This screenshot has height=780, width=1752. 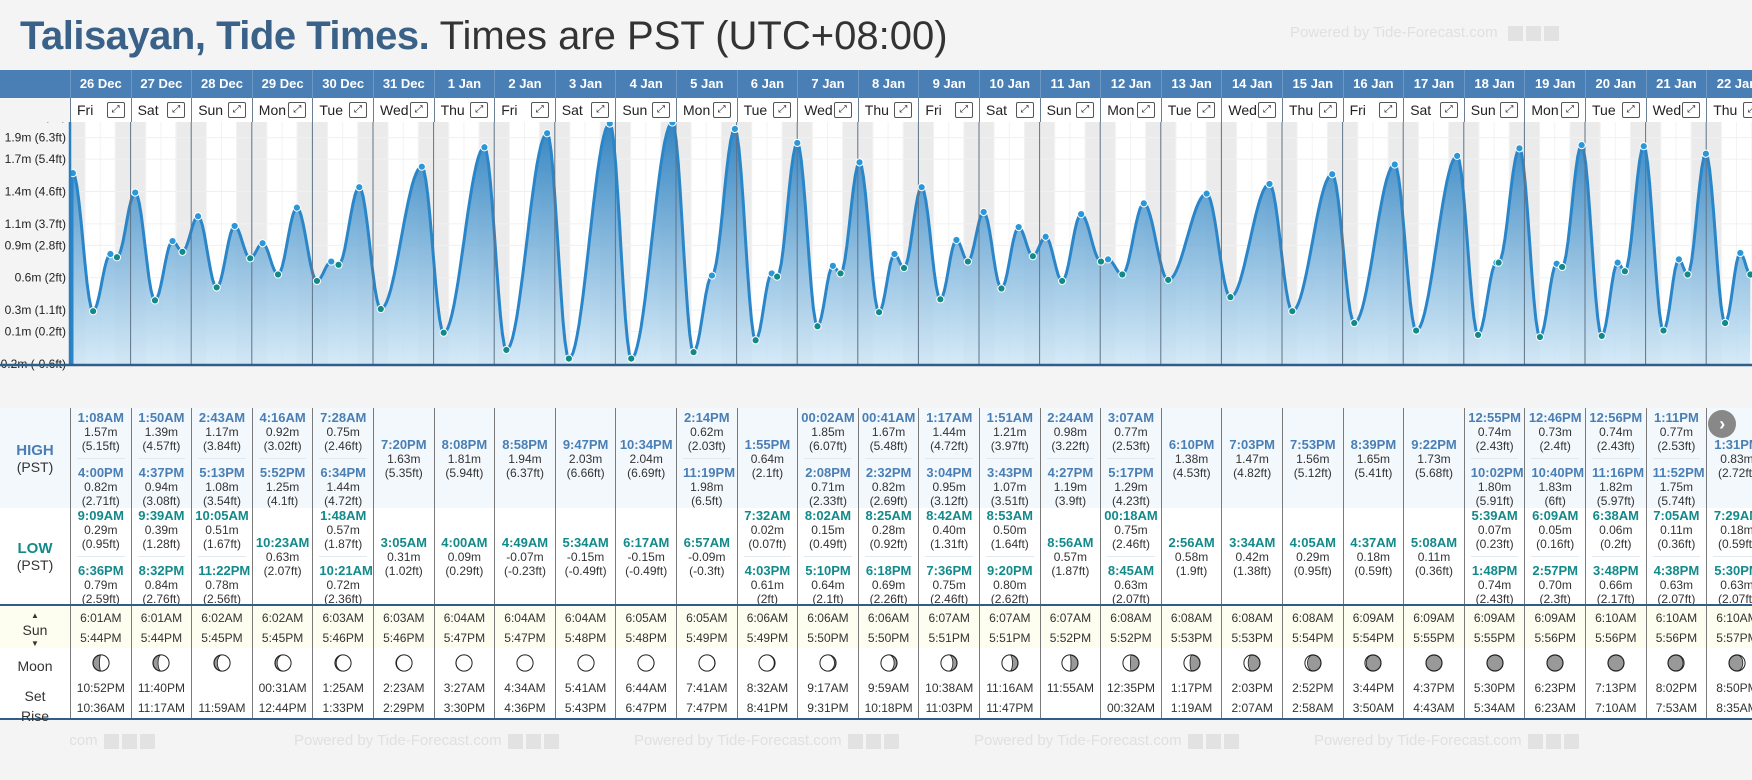 I want to click on next-days-button: ›, so click(x=1722, y=424).